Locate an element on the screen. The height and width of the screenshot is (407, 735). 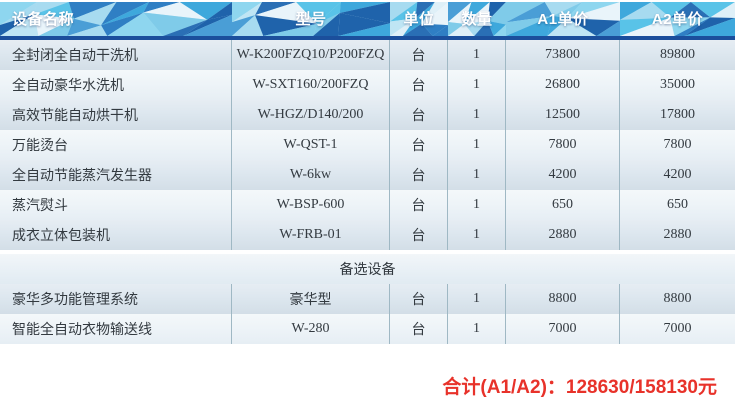
cell-a1: 73800 is located at coordinates (563, 55).